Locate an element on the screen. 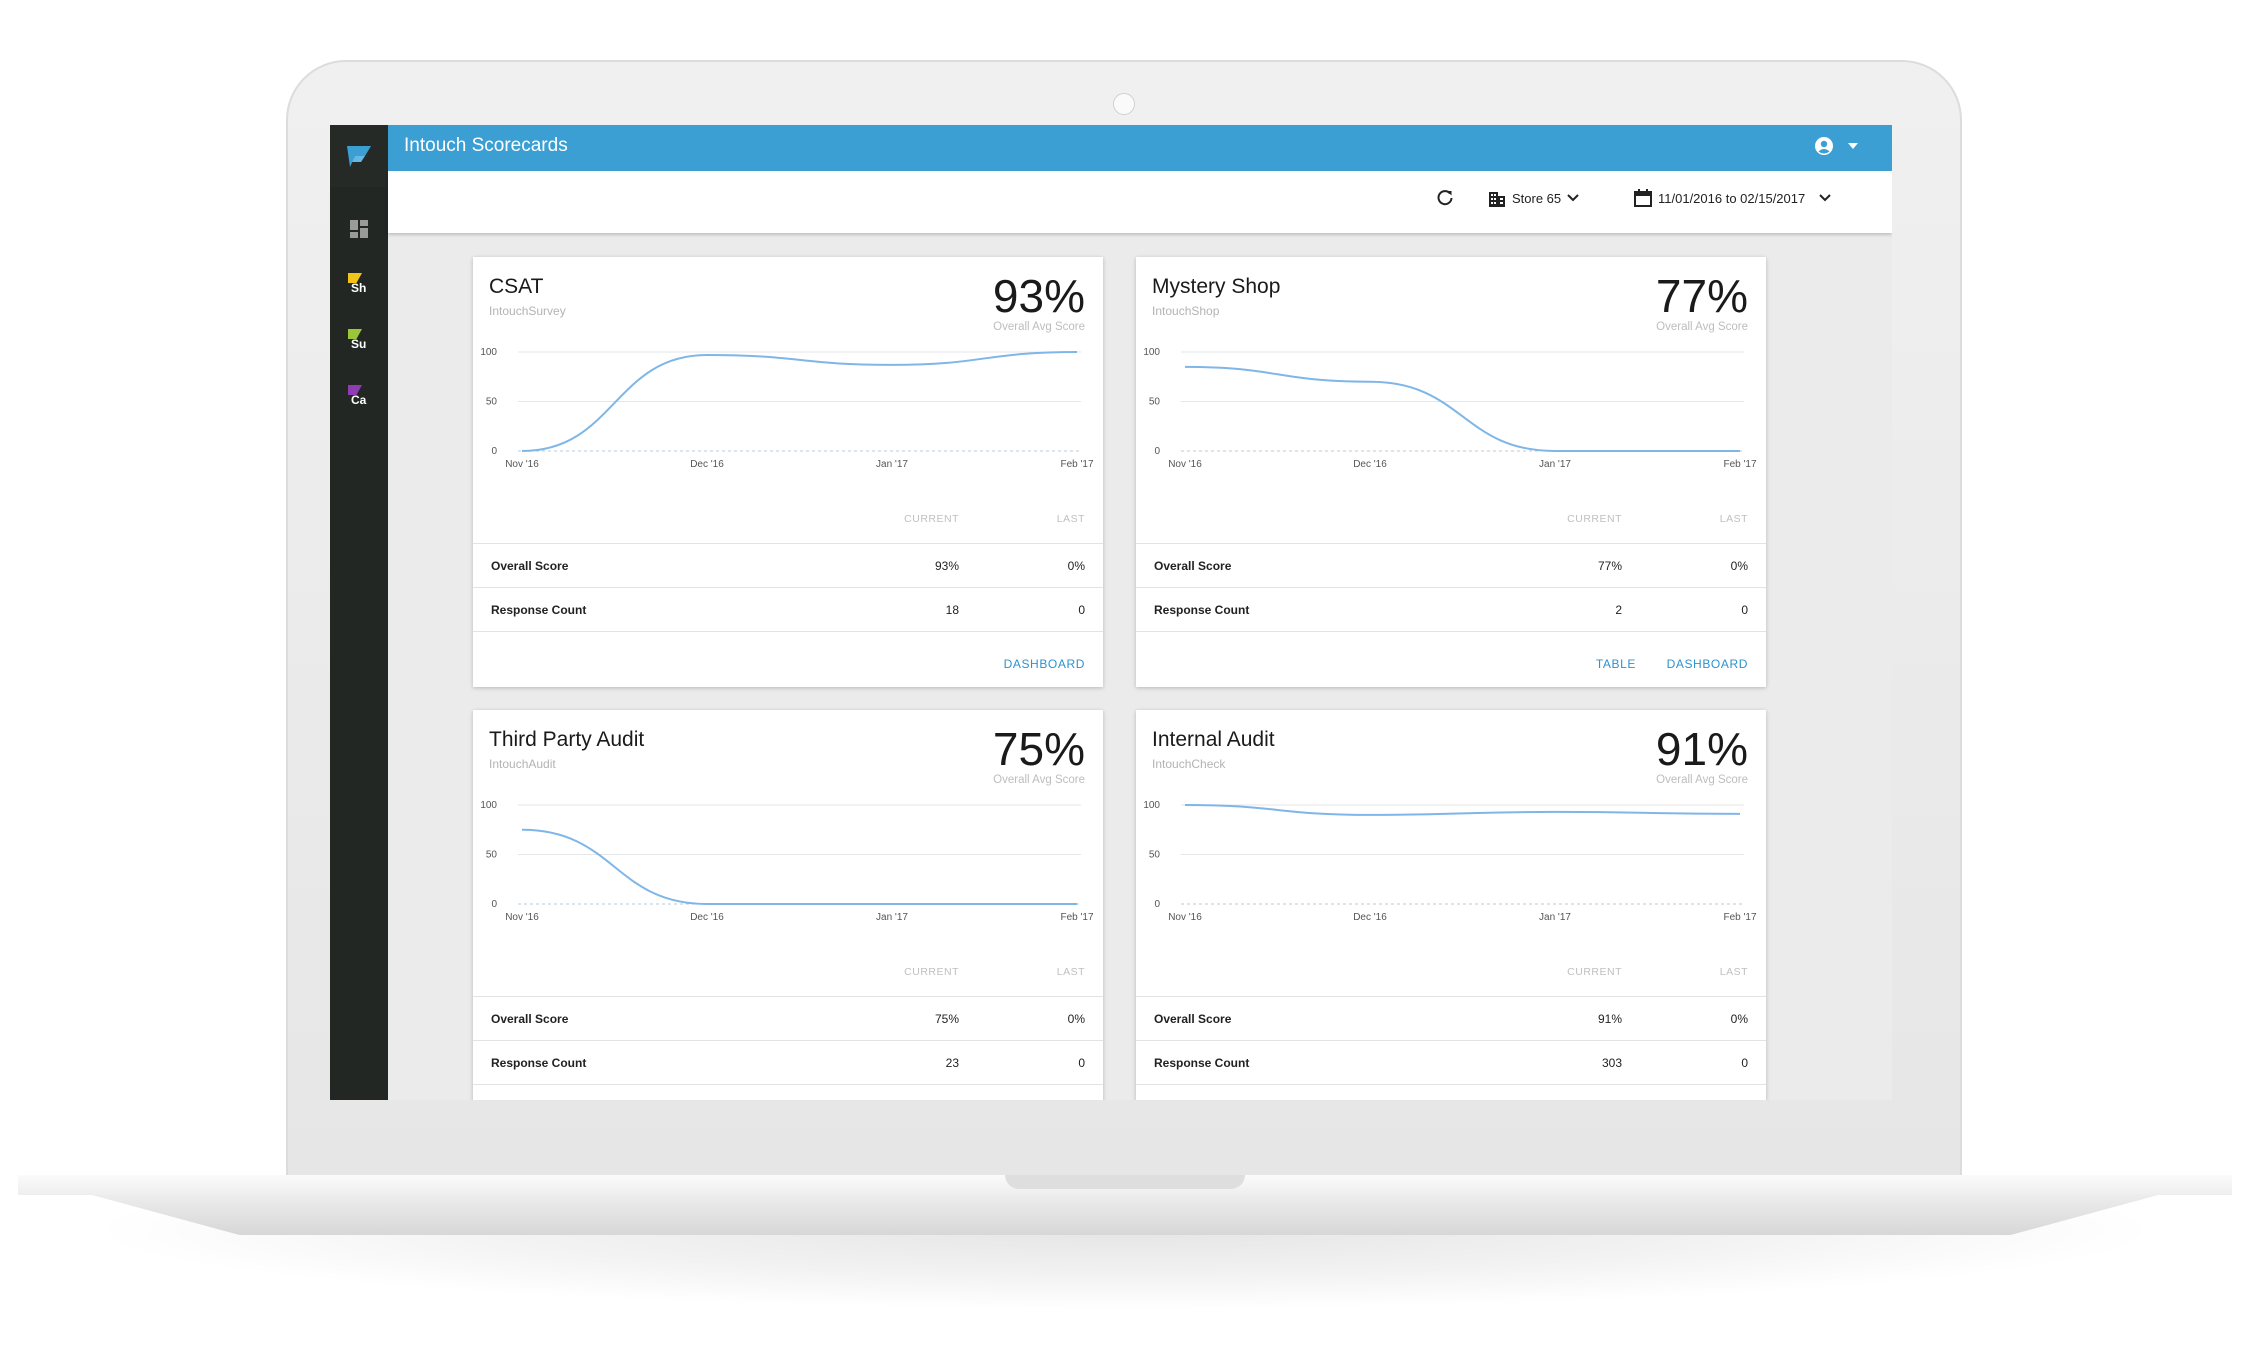 The image size is (2250, 1362). table-row: Overall Score 77% 0% is located at coordinates (1451, 565).